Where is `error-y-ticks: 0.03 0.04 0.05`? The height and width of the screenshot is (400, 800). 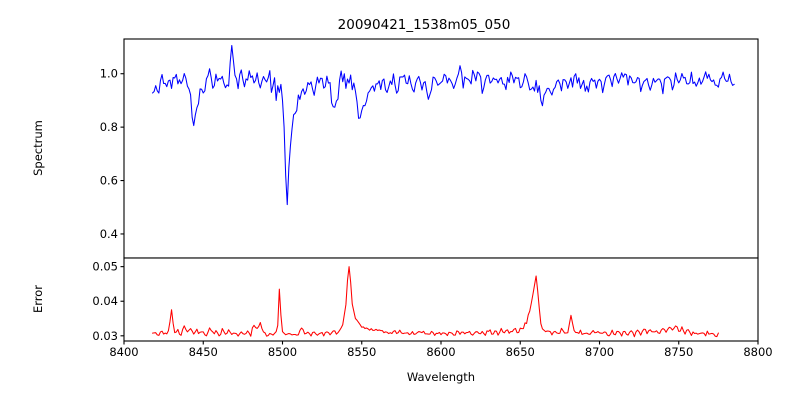 error-y-ticks: 0.03 0.04 0.05 is located at coordinates (108, 301).